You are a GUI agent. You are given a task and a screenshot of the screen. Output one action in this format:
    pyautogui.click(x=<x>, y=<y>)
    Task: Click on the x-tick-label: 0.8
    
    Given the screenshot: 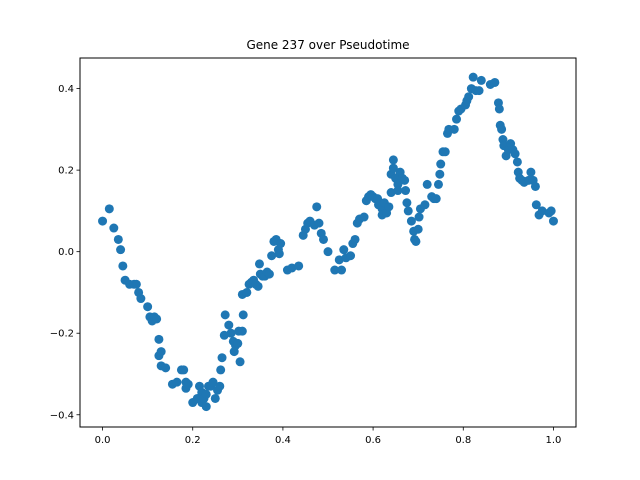 What is the action you would take?
    pyautogui.click(x=463, y=440)
    